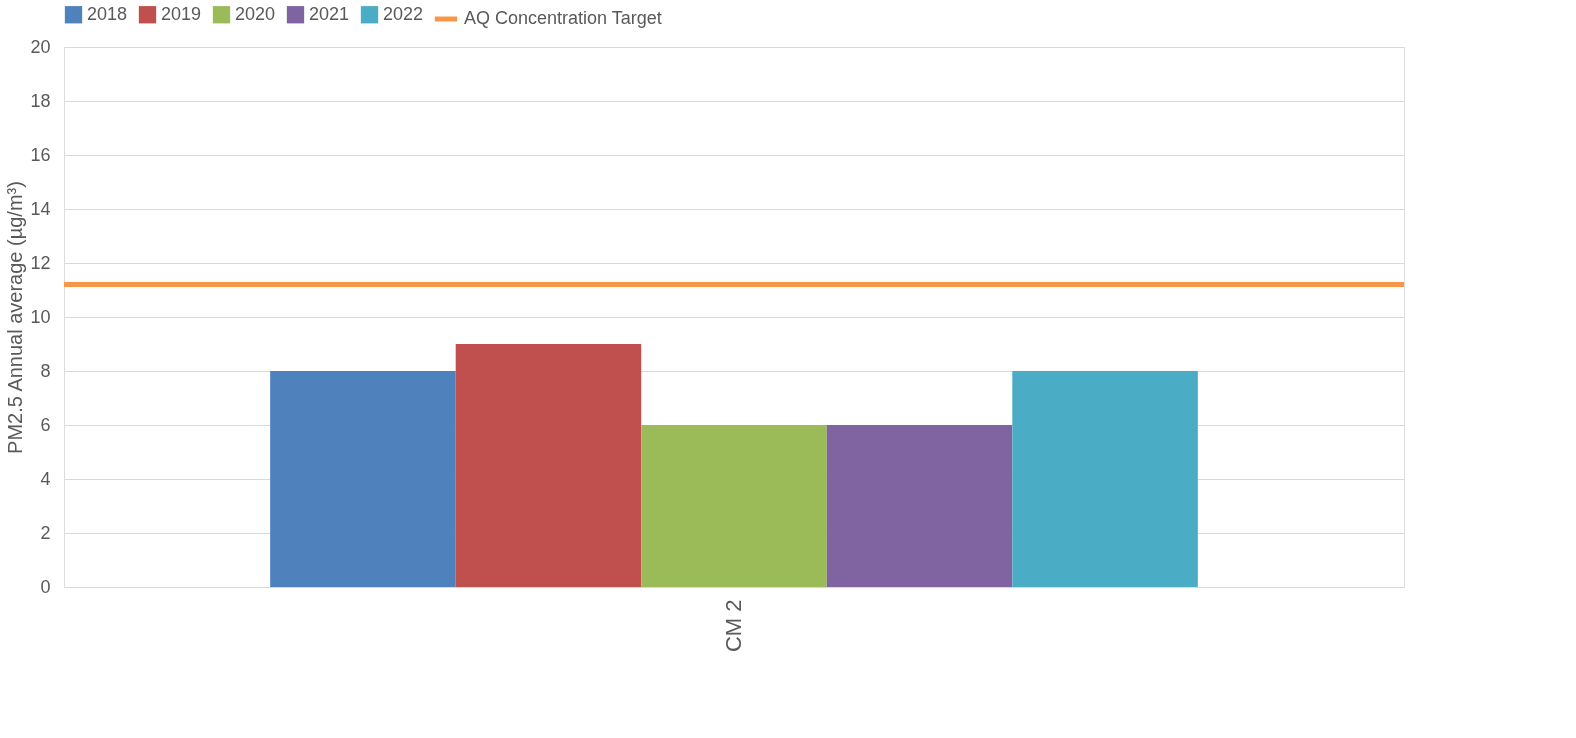 The image size is (1576, 738). What do you see at coordinates (15, 317) in the screenshot?
I see `y-axis-title: PM2.5 Annual average (µg/m³)` at bounding box center [15, 317].